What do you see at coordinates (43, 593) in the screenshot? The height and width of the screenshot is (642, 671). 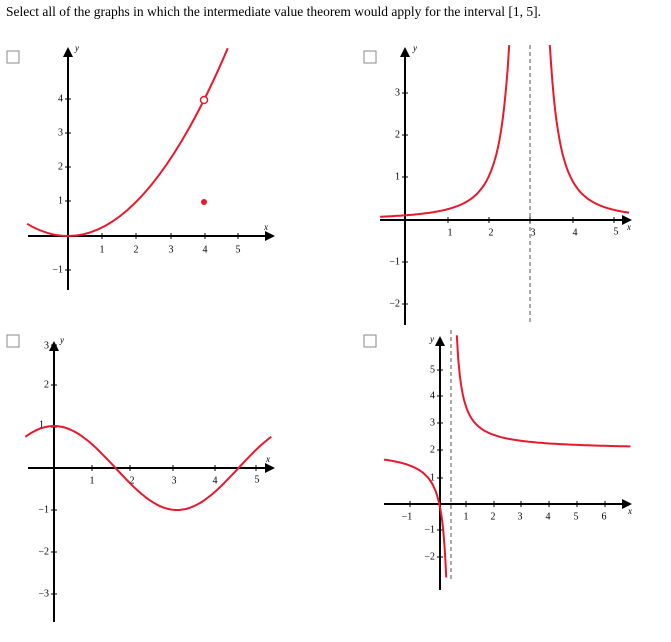 I see `y-tick-label: −3` at bounding box center [43, 593].